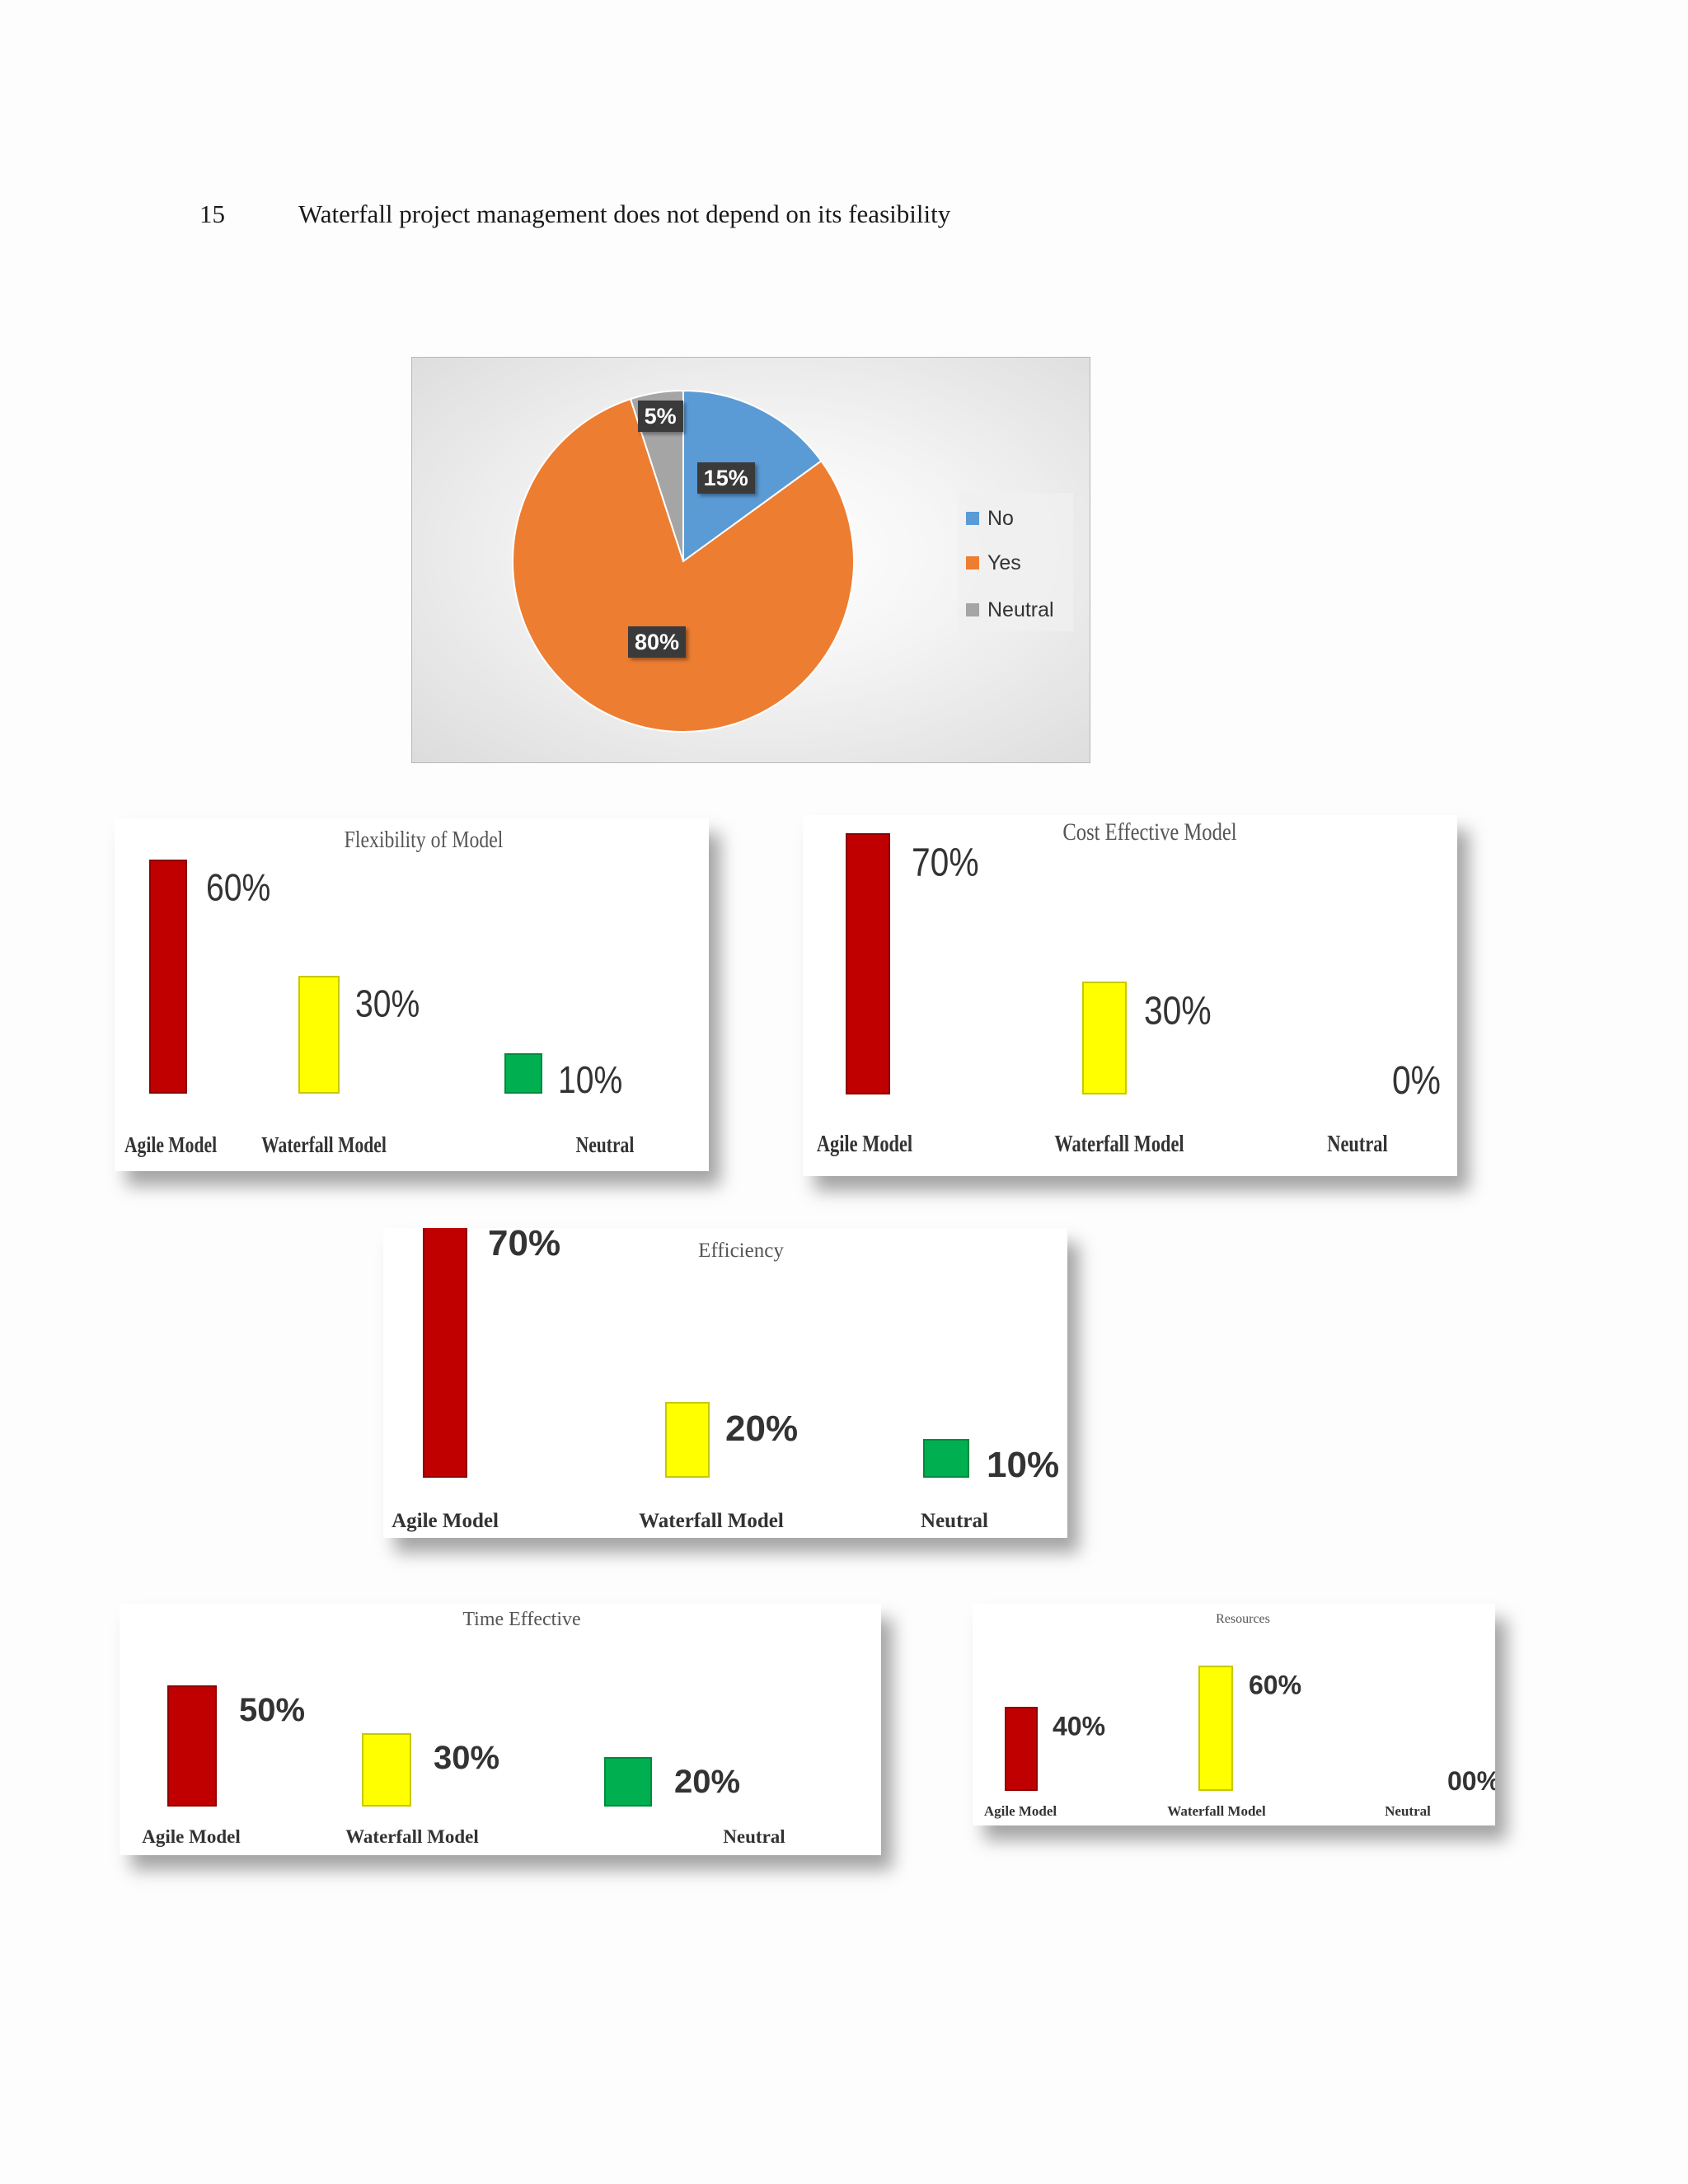 Image resolution: width=1688 pixels, height=2184 pixels. Describe the element at coordinates (707, 1782) in the screenshot. I see `time-effective-value-label-neutral: 20%` at that location.